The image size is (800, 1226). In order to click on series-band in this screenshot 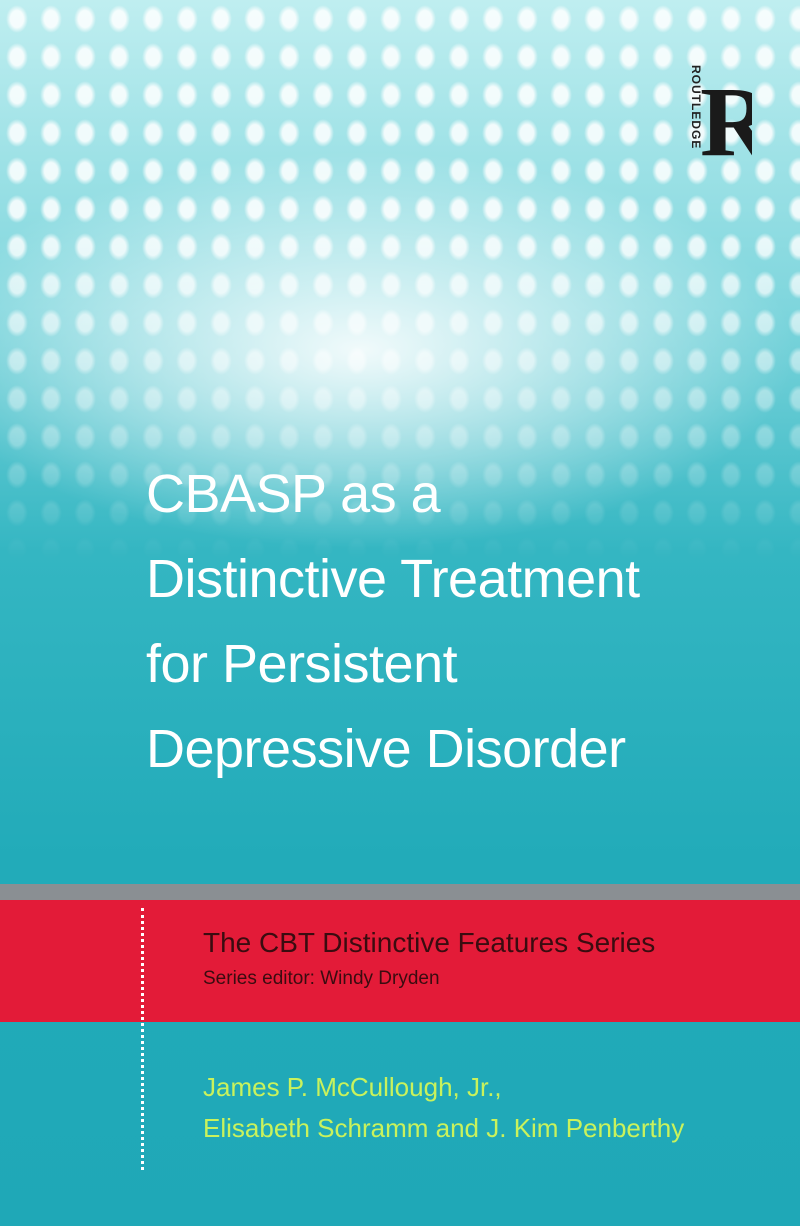, I will do `click(400, 961)`.